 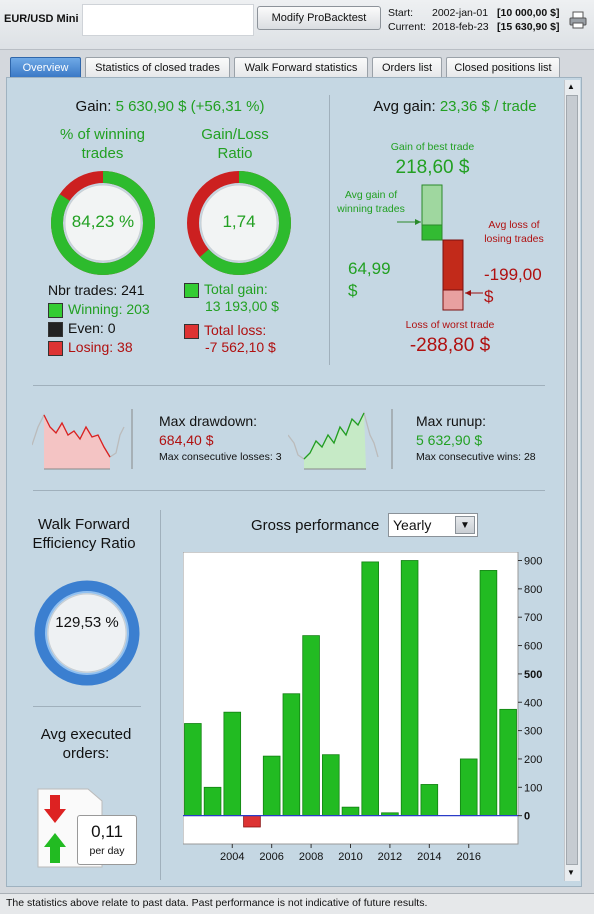 I want to click on x-tick-label: 2014, so click(x=429, y=857).